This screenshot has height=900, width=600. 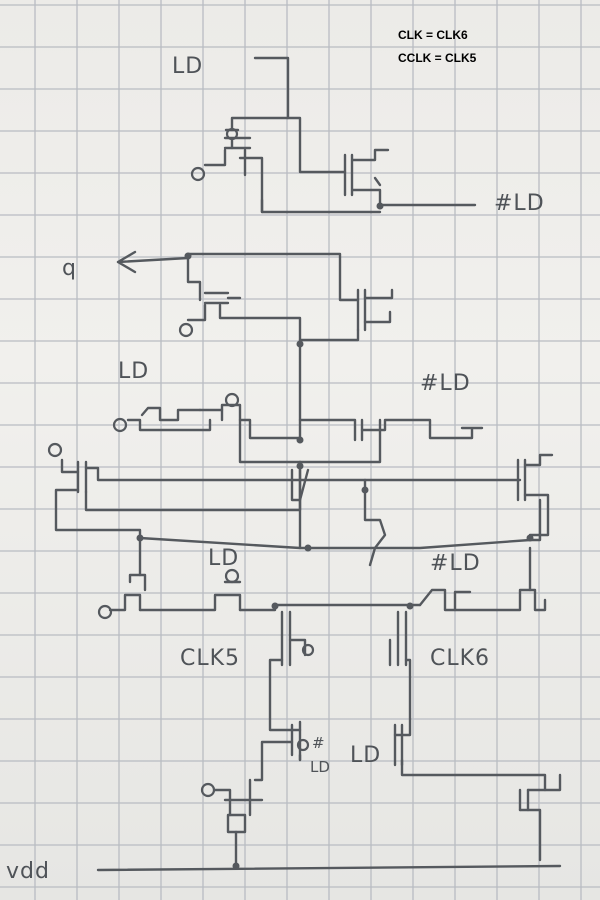 What do you see at coordinates (28, 871) in the screenshot?
I see `label-vdd: vdd` at bounding box center [28, 871].